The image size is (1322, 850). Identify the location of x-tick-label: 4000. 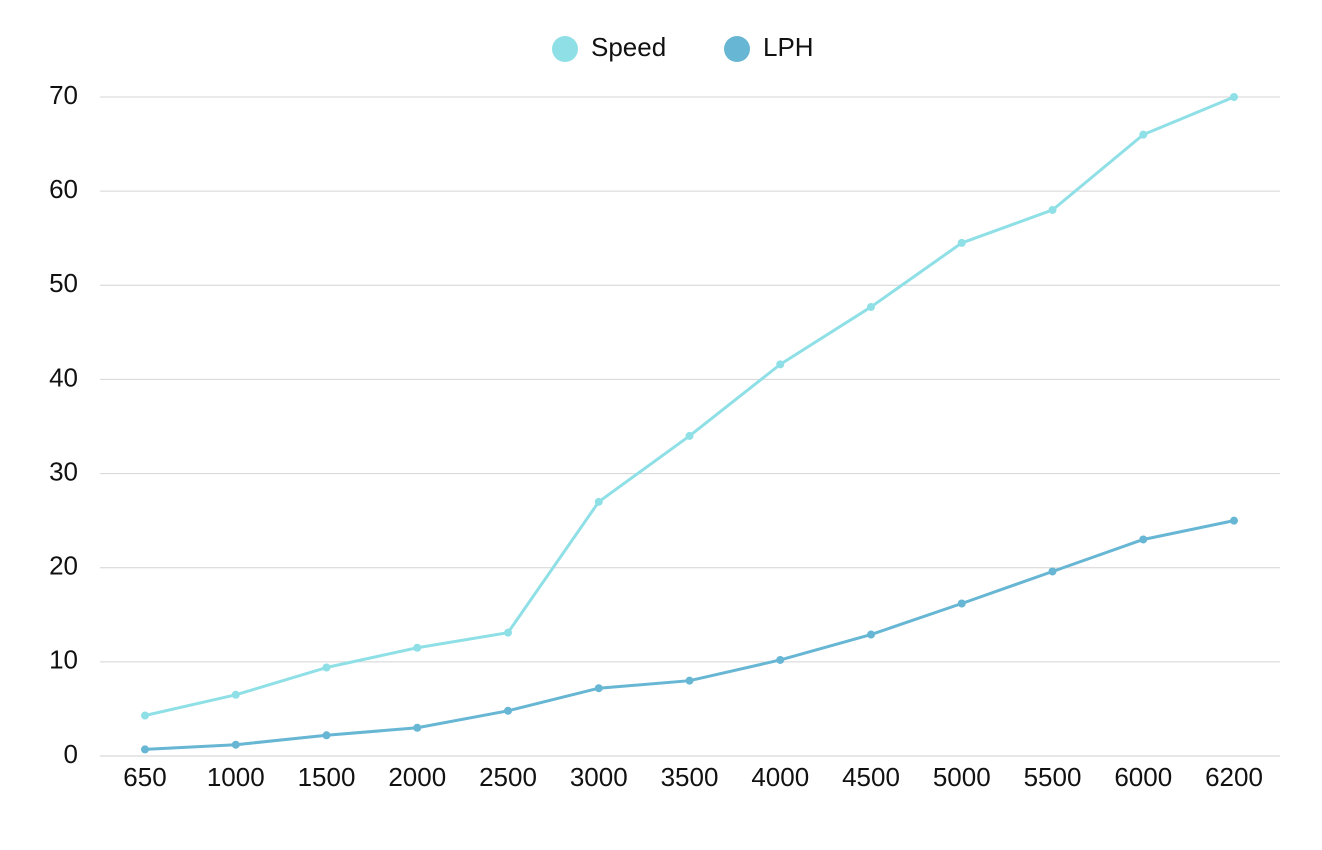
(780, 777).